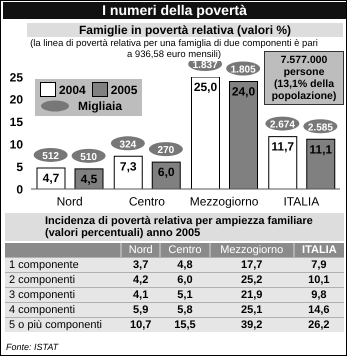 The width and height of the screenshot is (347, 356). What do you see at coordinates (244, 91) in the screenshot?
I see `data-label: 24,0` at bounding box center [244, 91].